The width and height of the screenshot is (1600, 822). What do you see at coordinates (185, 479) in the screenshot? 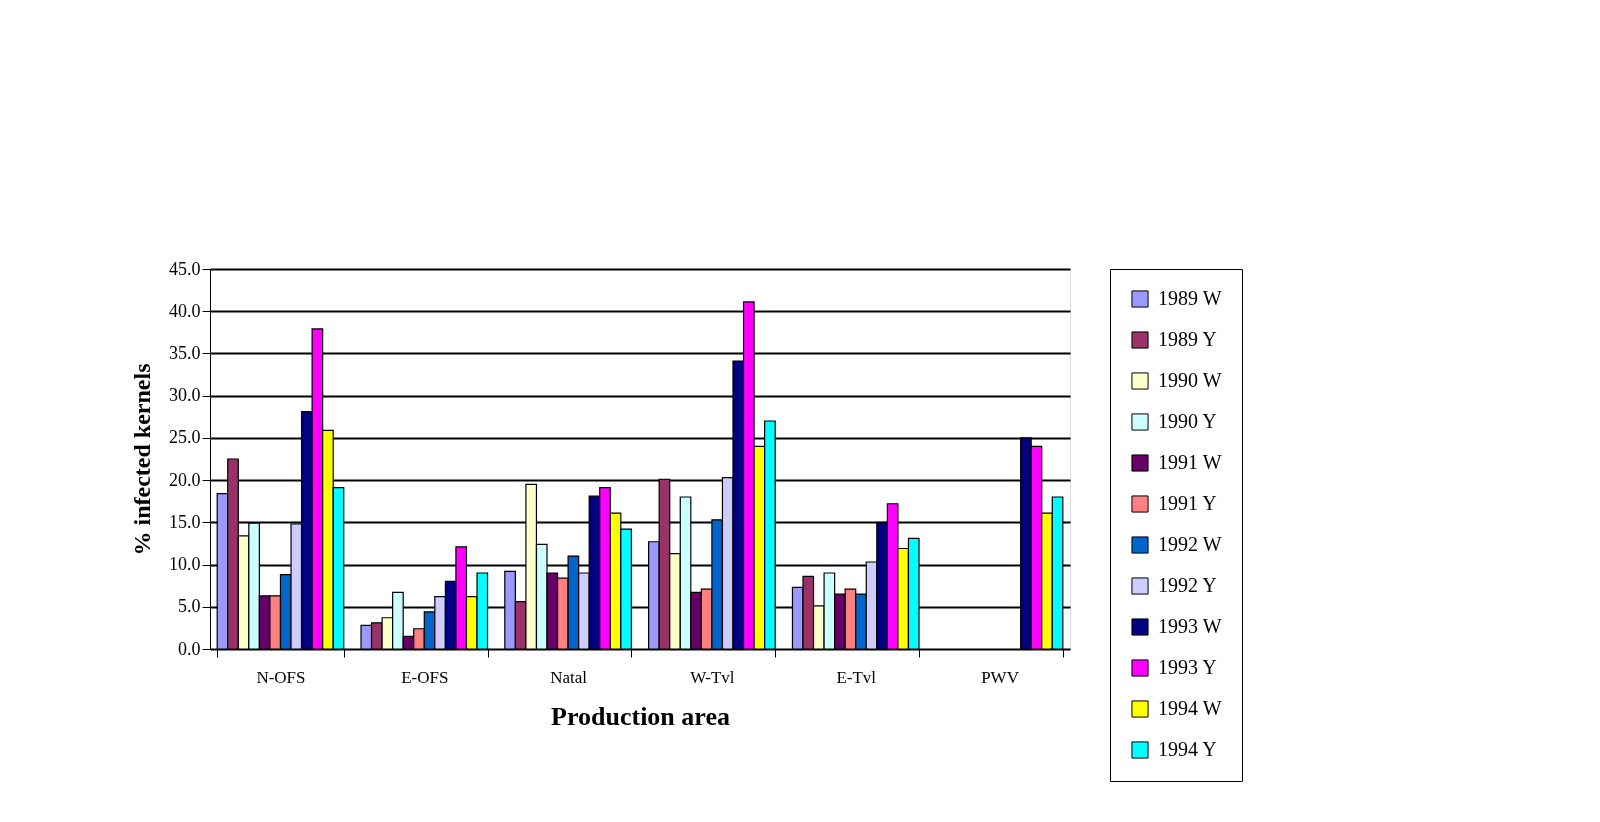
I see `y-tick-label: 20.0` at bounding box center [185, 479].